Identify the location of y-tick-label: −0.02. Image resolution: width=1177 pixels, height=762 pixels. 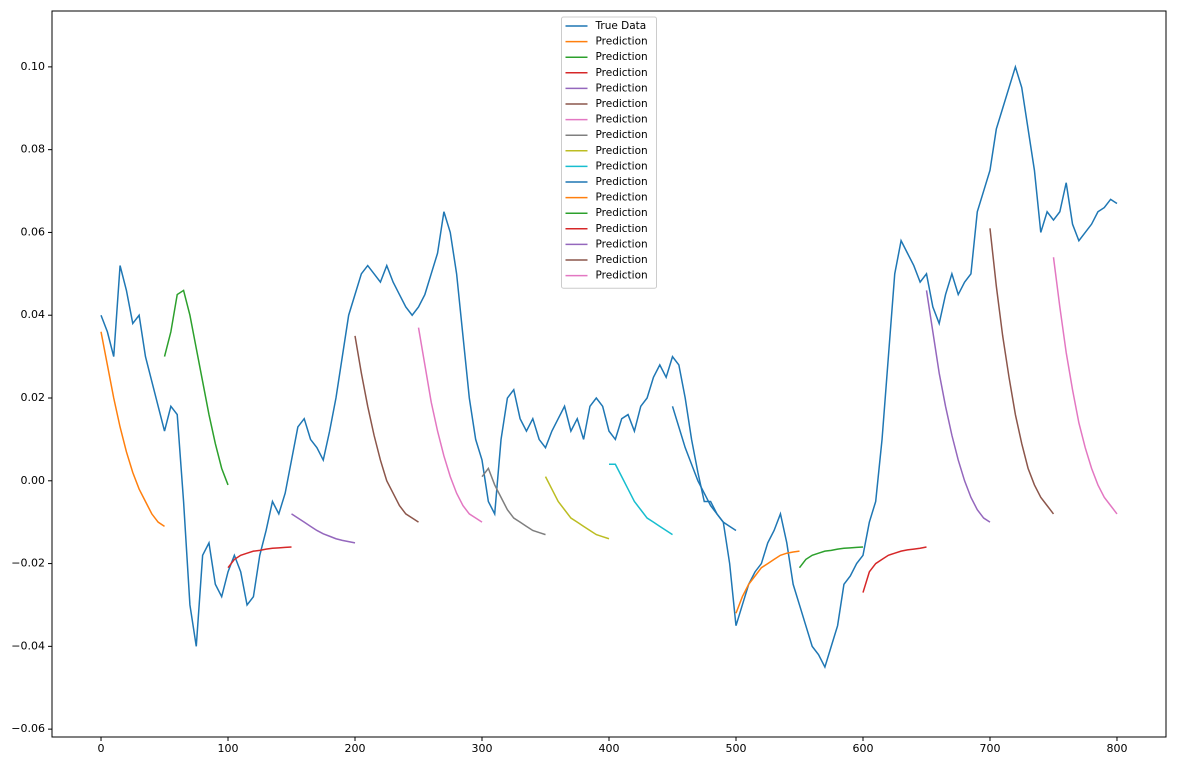
(28, 563).